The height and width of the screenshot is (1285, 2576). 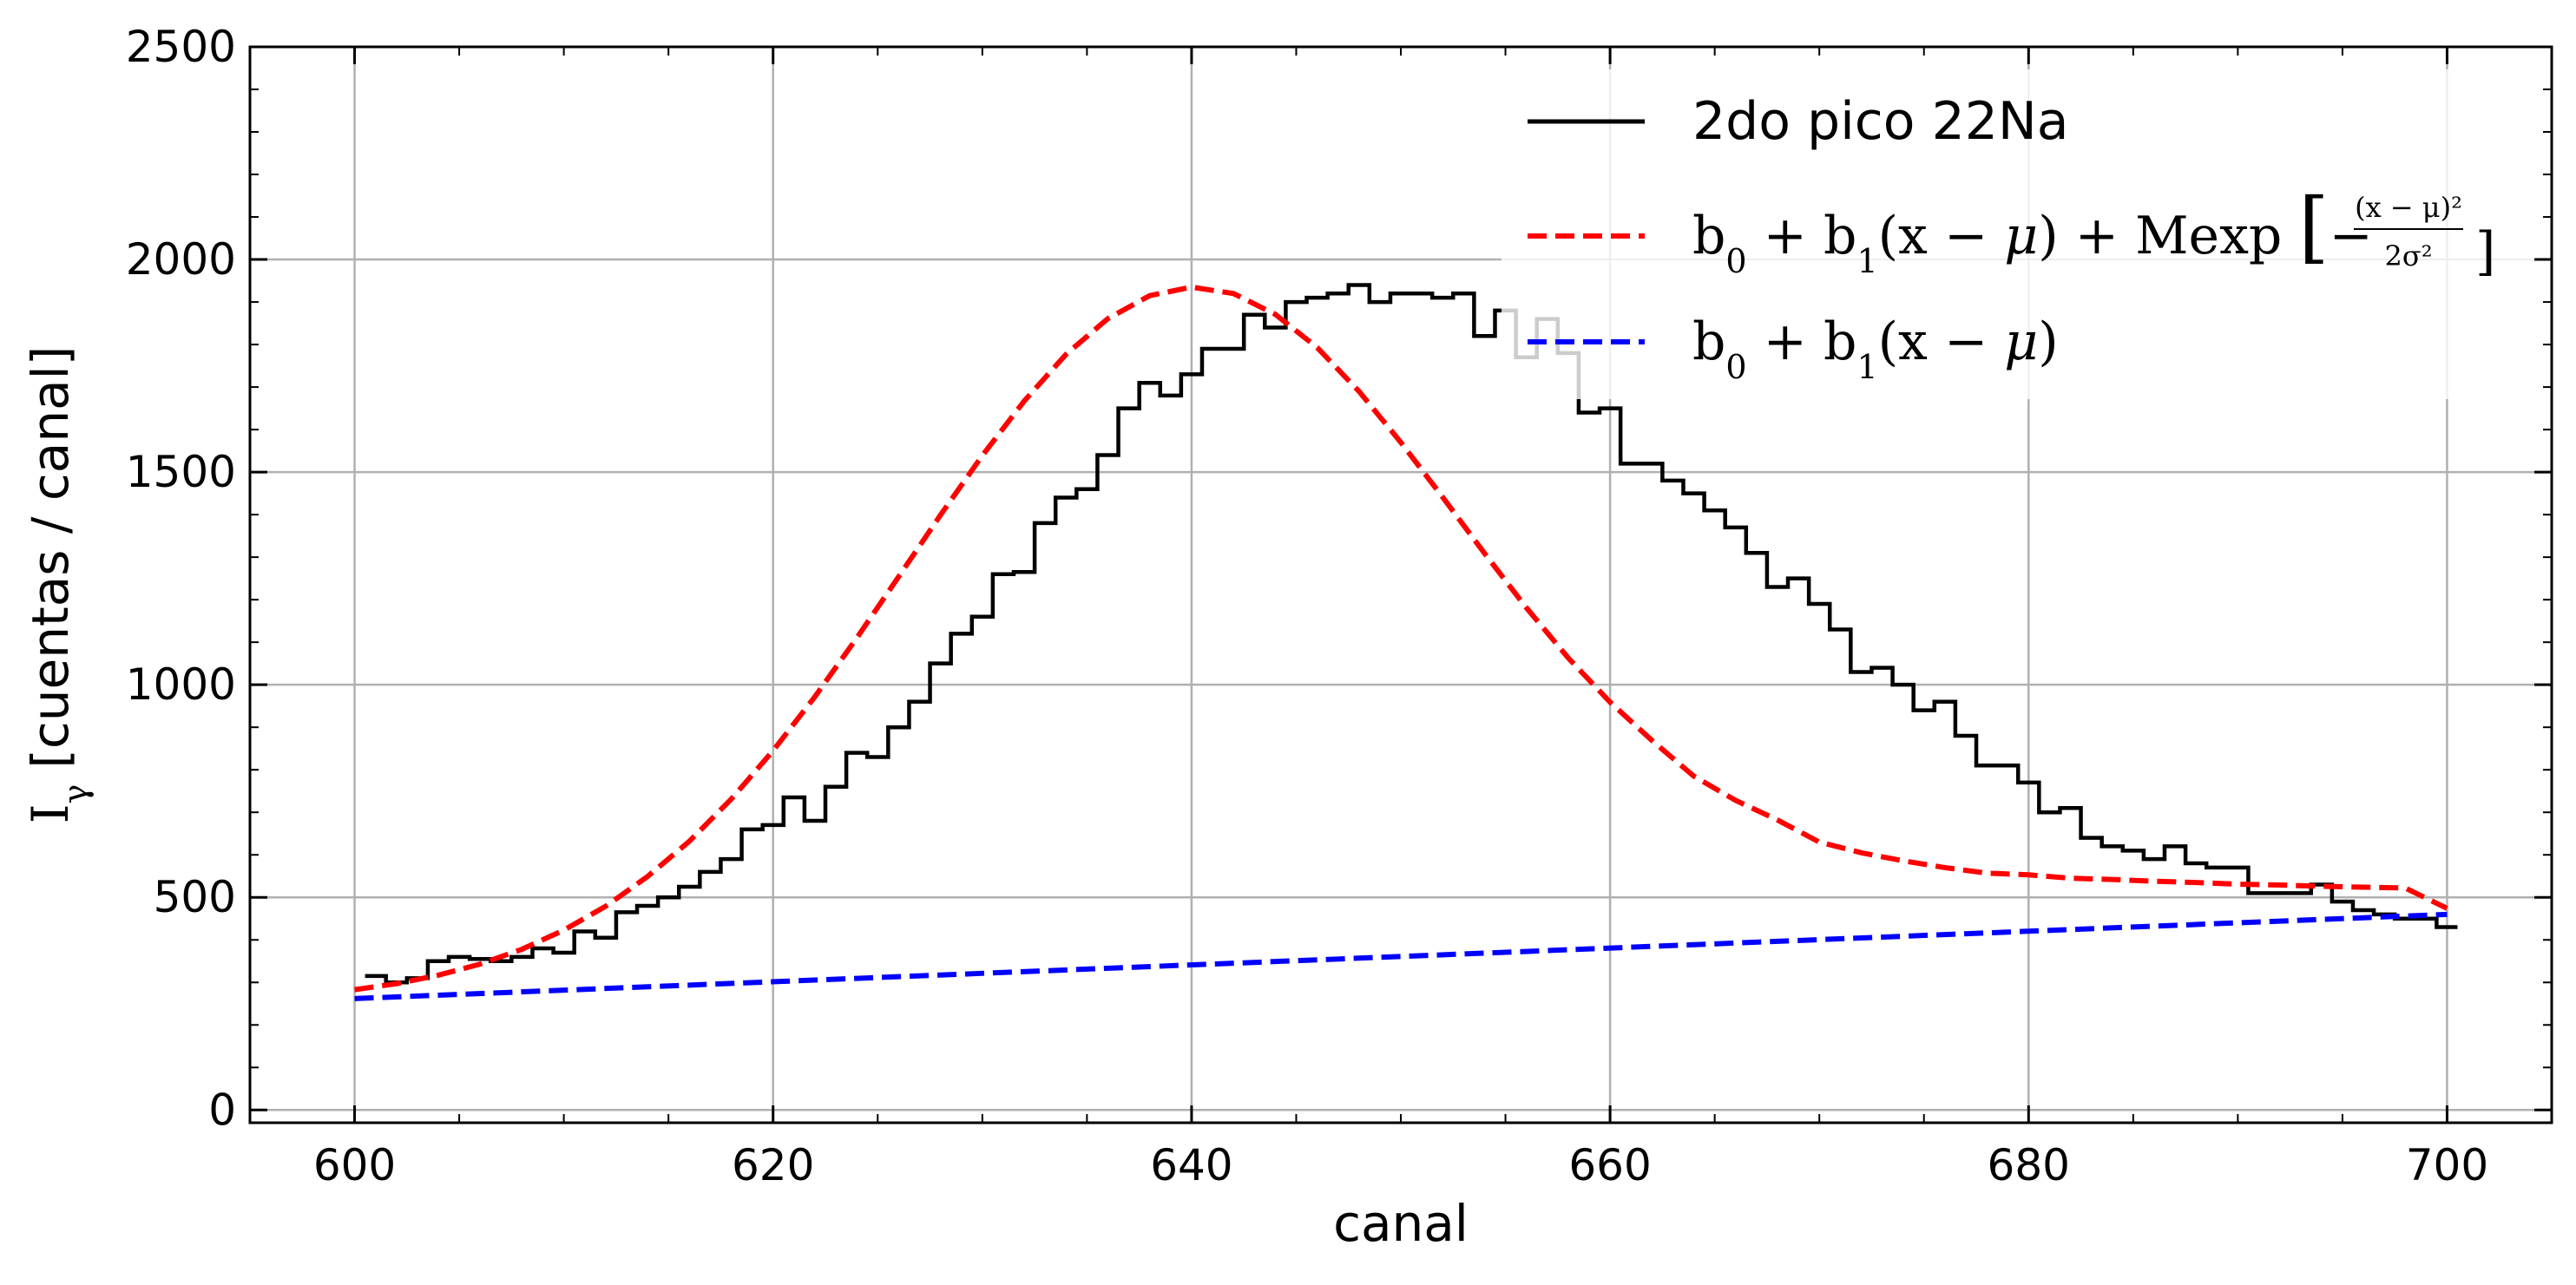 I want to click on y-tick-label: 2500, so click(x=181, y=47).